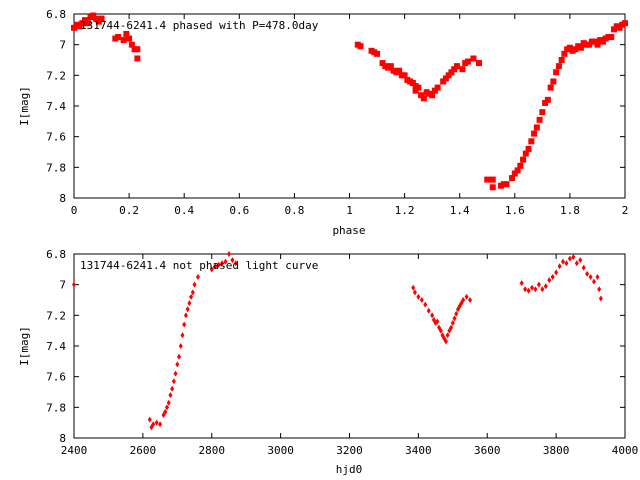  What do you see at coordinates (74, 450) in the screenshot?
I see `unphased-x-tick-label: 2400` at bounding box center [74, 450].